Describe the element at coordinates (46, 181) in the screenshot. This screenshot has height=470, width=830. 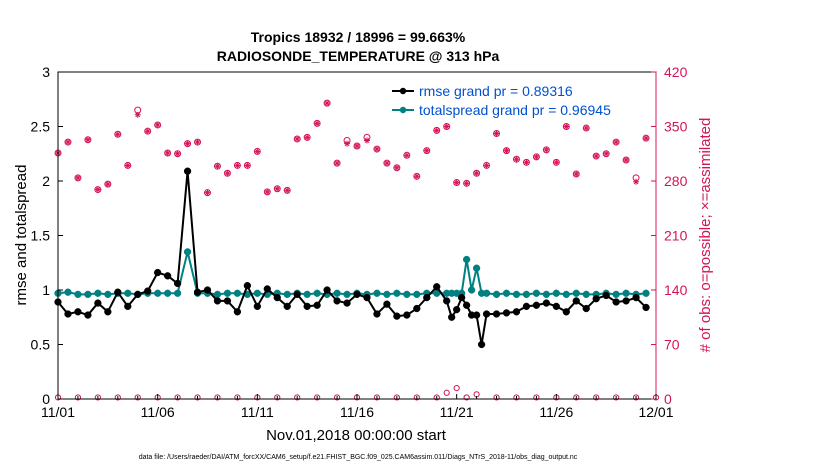
I see `y-left-tick-label: 2` at that location.